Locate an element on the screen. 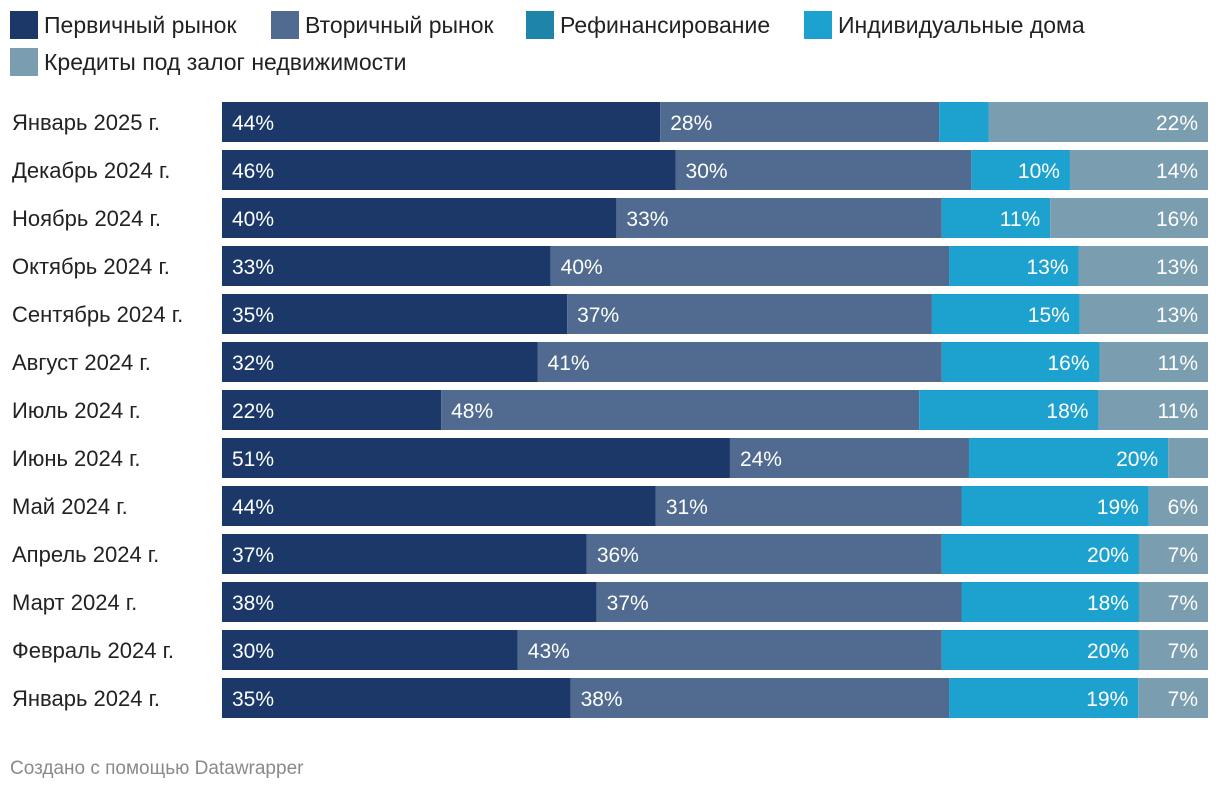  data-label: 46% is located at coordinates (253, 171).